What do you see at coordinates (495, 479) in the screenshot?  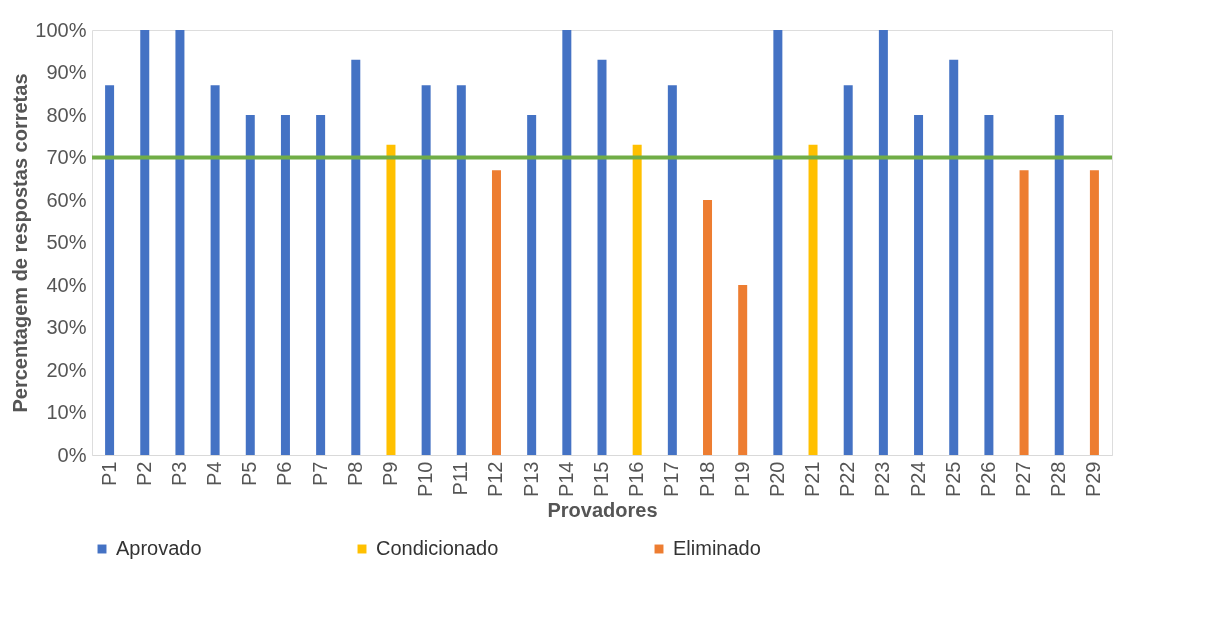 I see `x-tick-label: P12` at bounding box center [495, 479].